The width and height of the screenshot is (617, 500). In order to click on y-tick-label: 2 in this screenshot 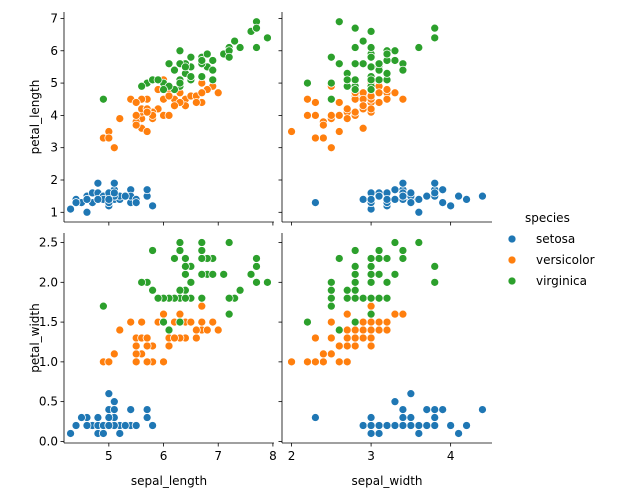, I will do `click(54, 180)`.